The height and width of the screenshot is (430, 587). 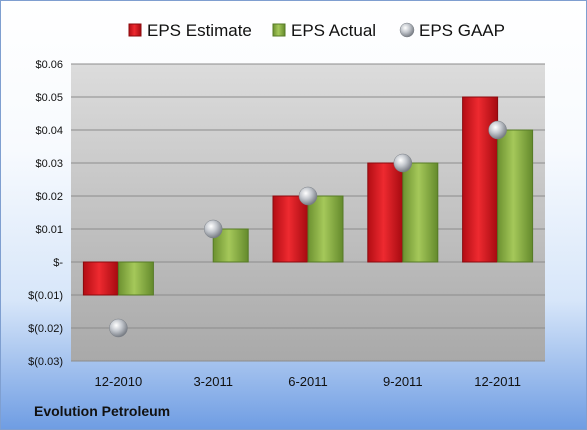 I want to click on y-tick-label: $(0.03), so click(x=45, y=362).